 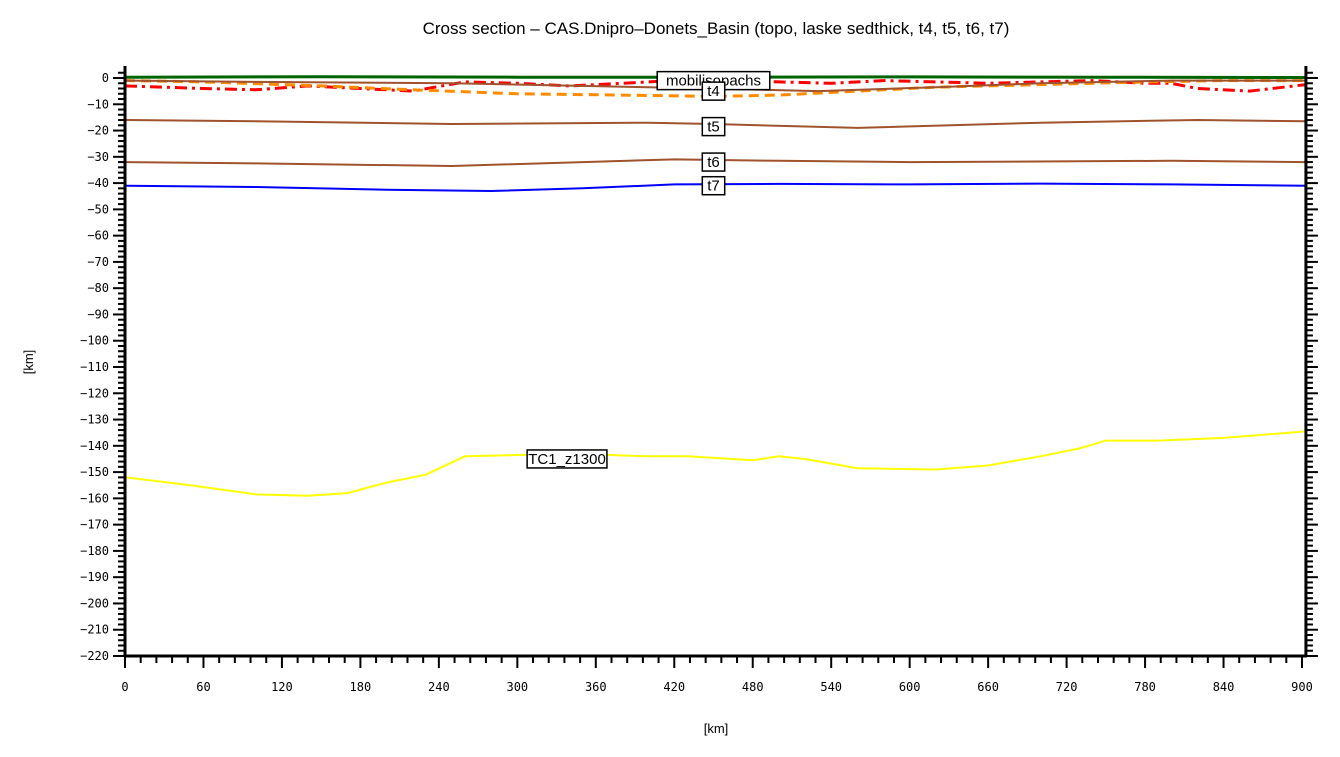 I want to click on series-t7-line, so click(x=715, y=187).